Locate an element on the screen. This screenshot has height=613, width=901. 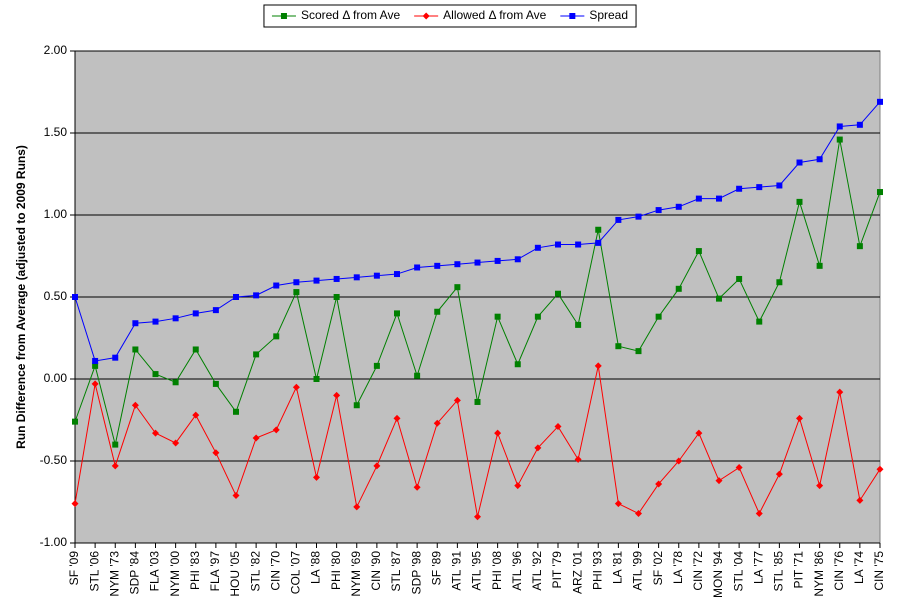
y-tick-label: -1.00 is located at coordinates (54, 542).